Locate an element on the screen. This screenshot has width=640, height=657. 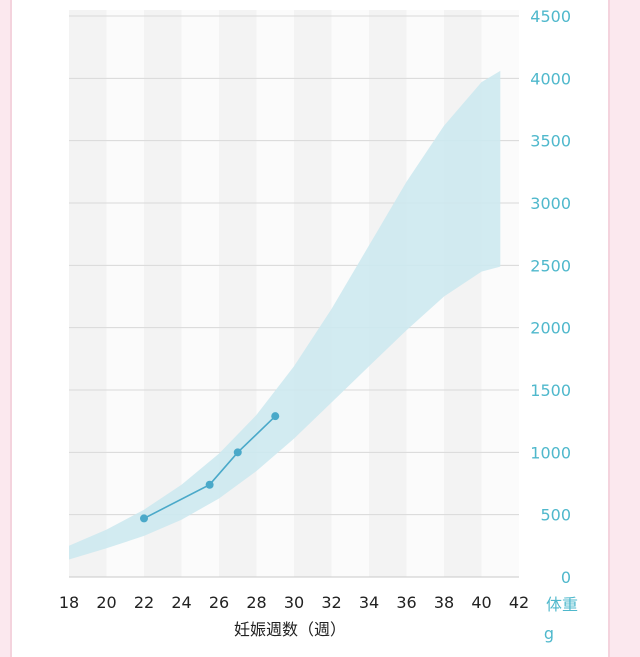
y-tick-label: 2000 is located at coordinates (550, 328).